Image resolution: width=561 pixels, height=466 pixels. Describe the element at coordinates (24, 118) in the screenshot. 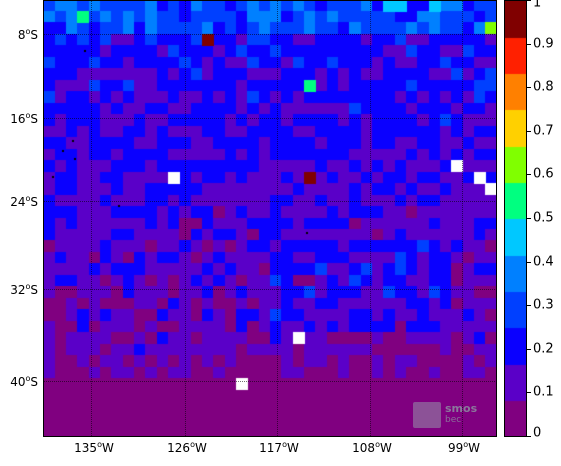

I see `lat-label-16s: 16oS` at that location.